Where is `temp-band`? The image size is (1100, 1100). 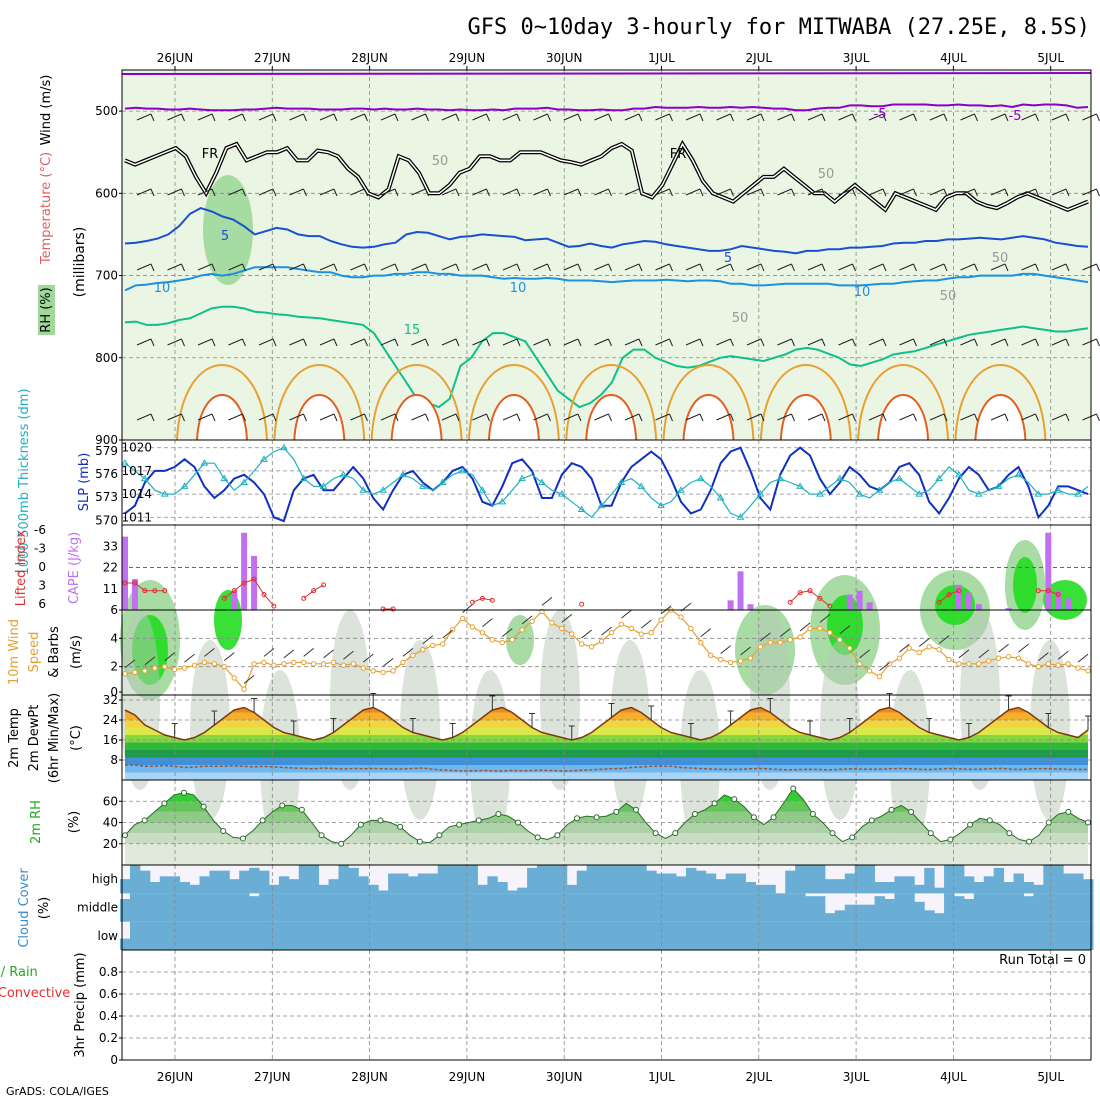
temp-band is located at coordinates (606, 724).